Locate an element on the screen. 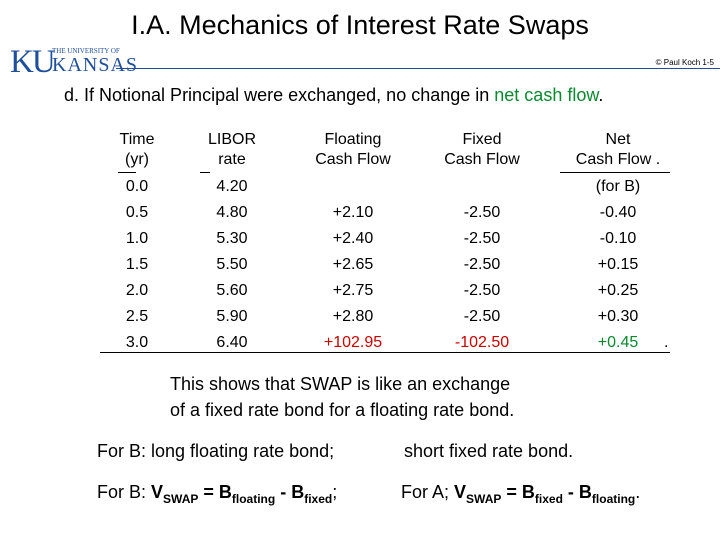 The image size is (720, 540). cell-highlight: -102.50 is located at coordinates (482, 342).